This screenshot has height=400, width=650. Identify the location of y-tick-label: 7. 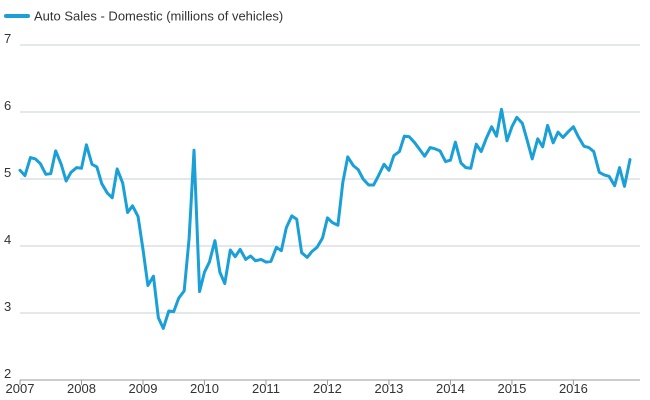
(7, 38).